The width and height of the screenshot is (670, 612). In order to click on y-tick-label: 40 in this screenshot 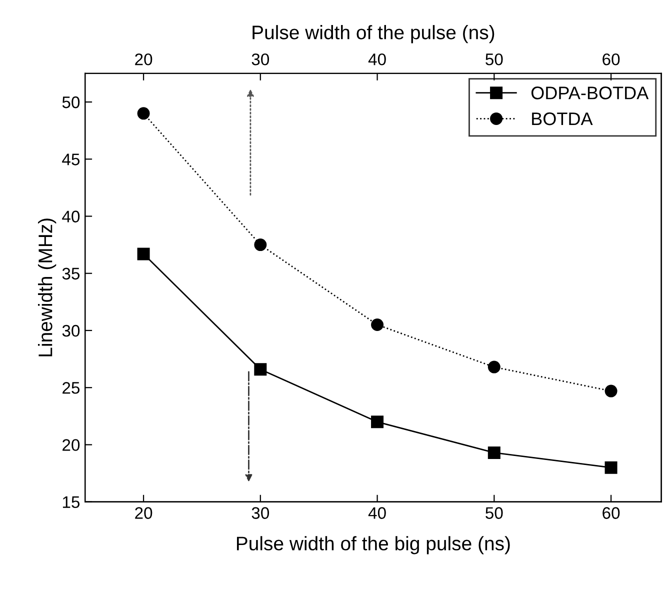, I will do `click(71, 216)`.